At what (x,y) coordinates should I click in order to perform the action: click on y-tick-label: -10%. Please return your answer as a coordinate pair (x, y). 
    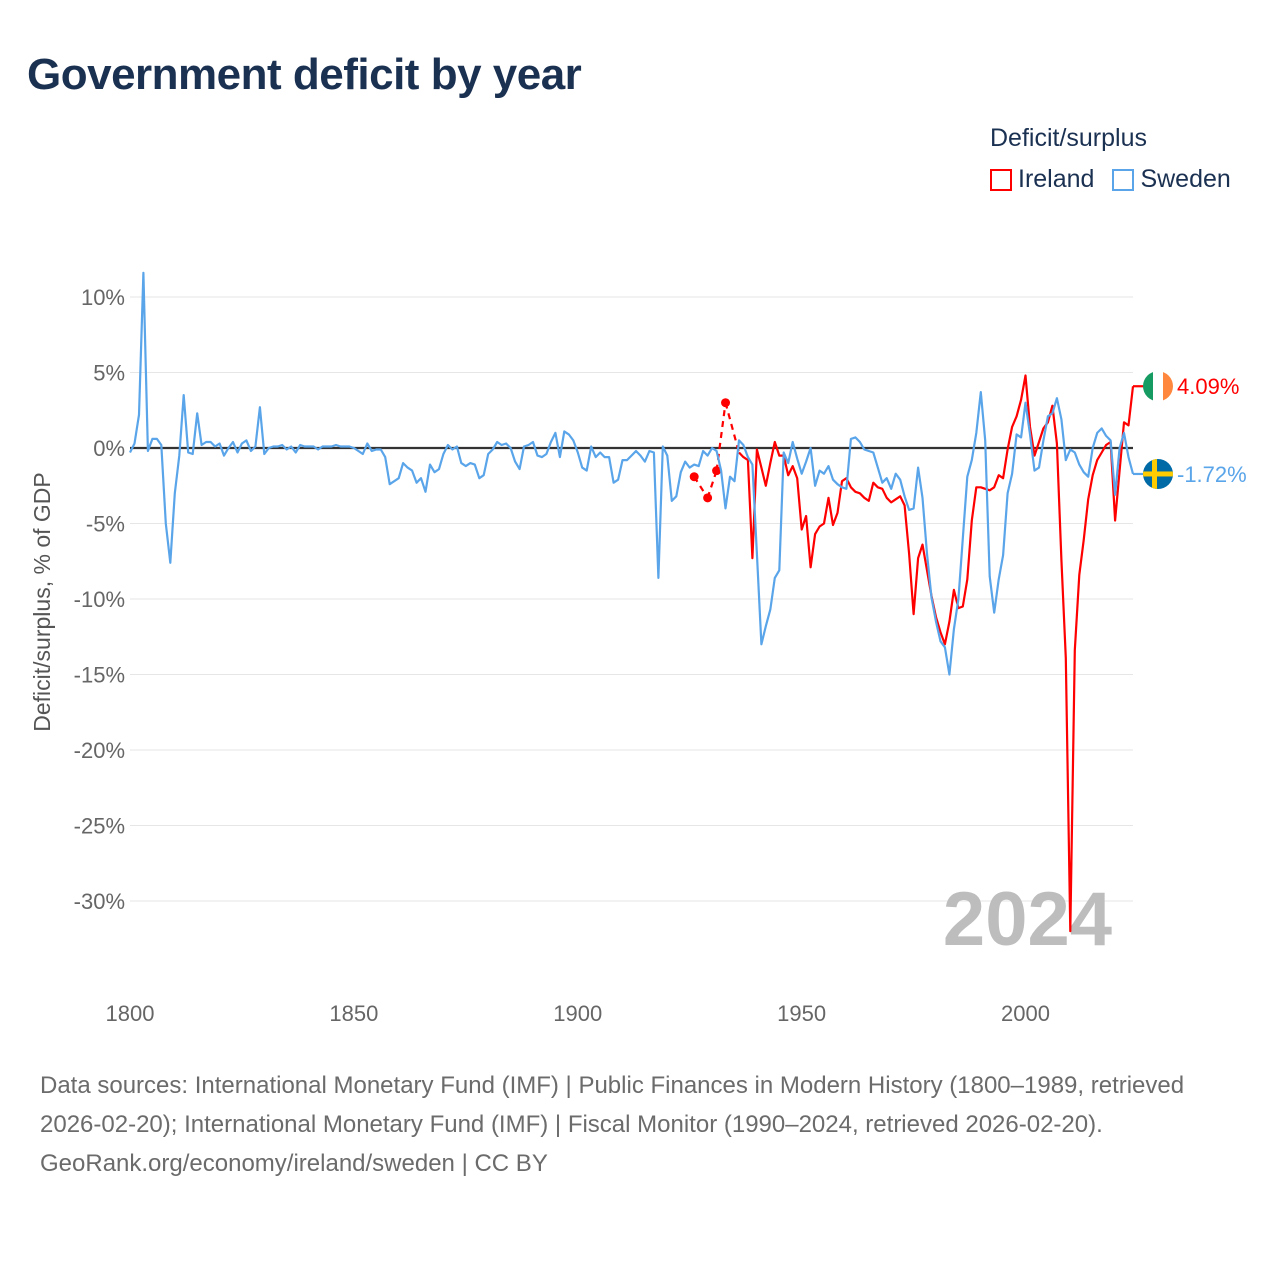
    Looking at the image, I should click on (99, 599).